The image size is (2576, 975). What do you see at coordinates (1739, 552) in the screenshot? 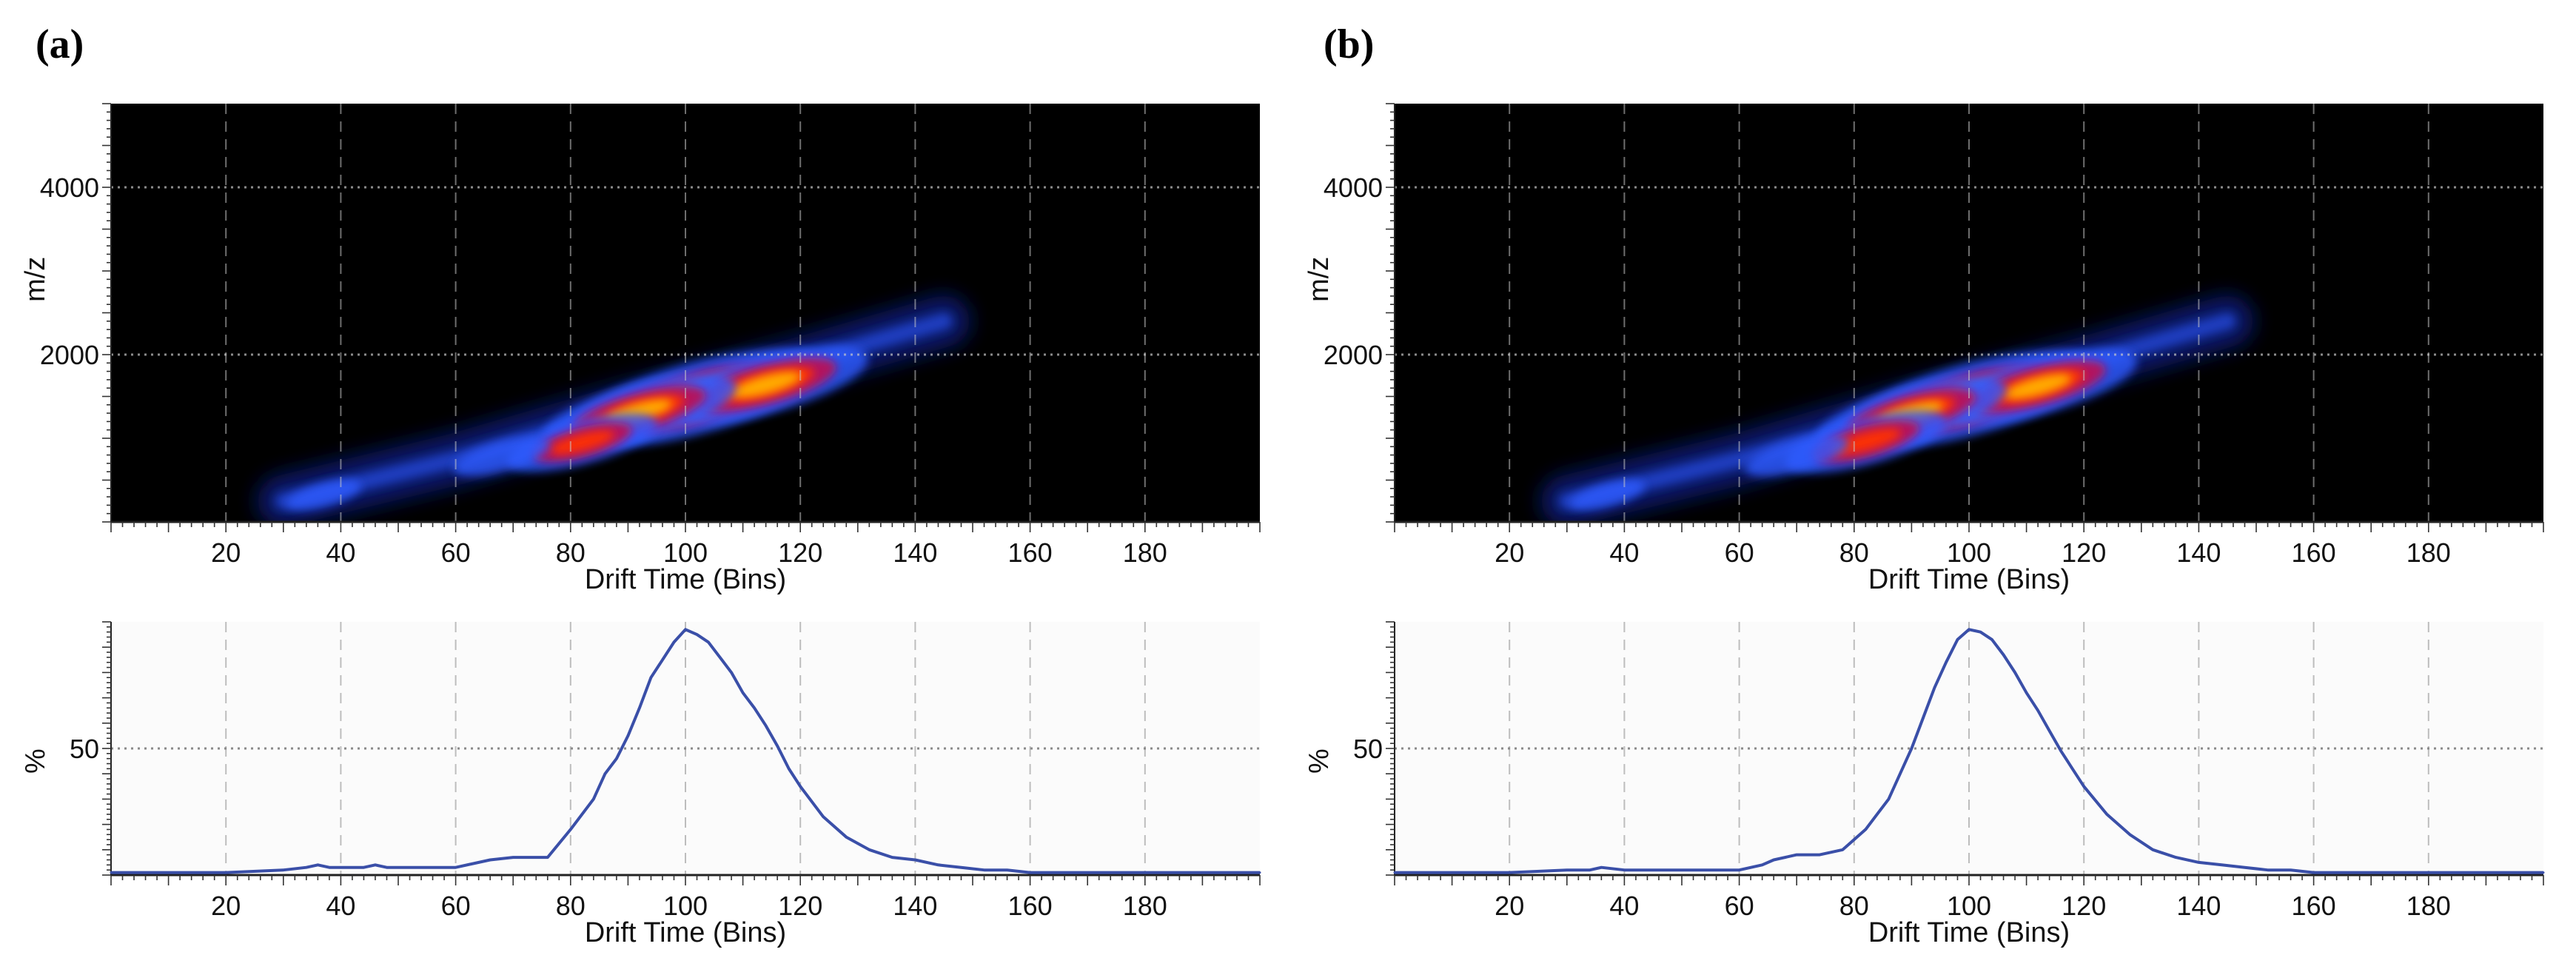
I see `panel-b-heatmap-x-tick-label: 60` at bounding box center [1739, 552].